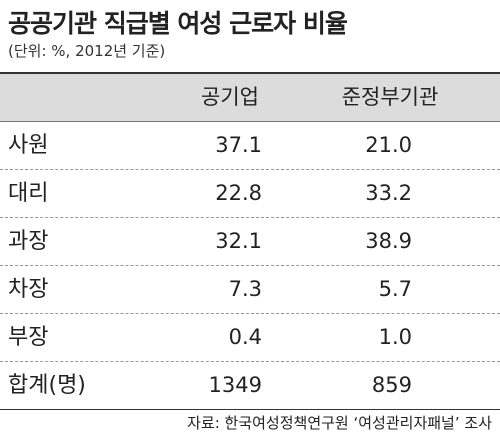  Describe the element at coordinates (28, 289) in the screenshot. I see `row-label: 차장` at that location.